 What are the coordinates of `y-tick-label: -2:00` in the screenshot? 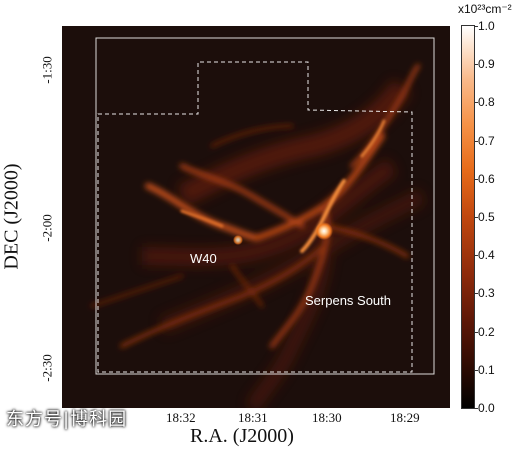 It's located at (47, 228).